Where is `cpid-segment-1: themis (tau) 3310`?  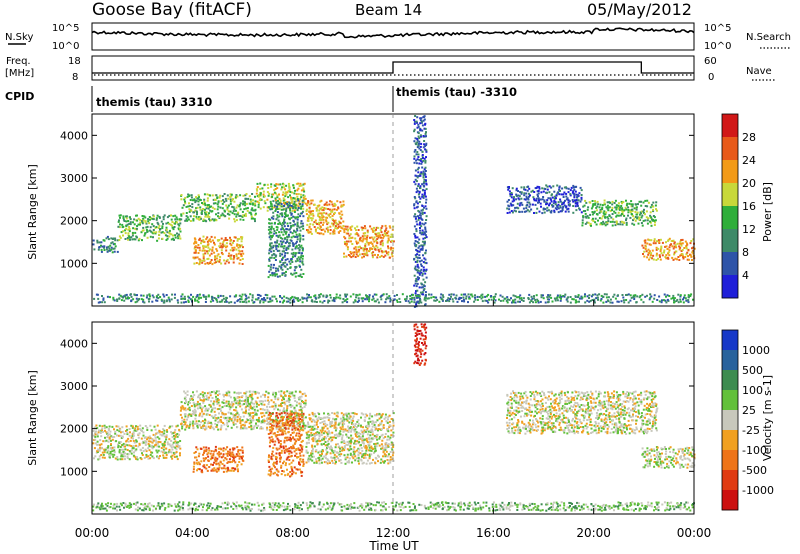 cpid-segment-1: themis (tau) 3310 is located at coordinates (154, 102).